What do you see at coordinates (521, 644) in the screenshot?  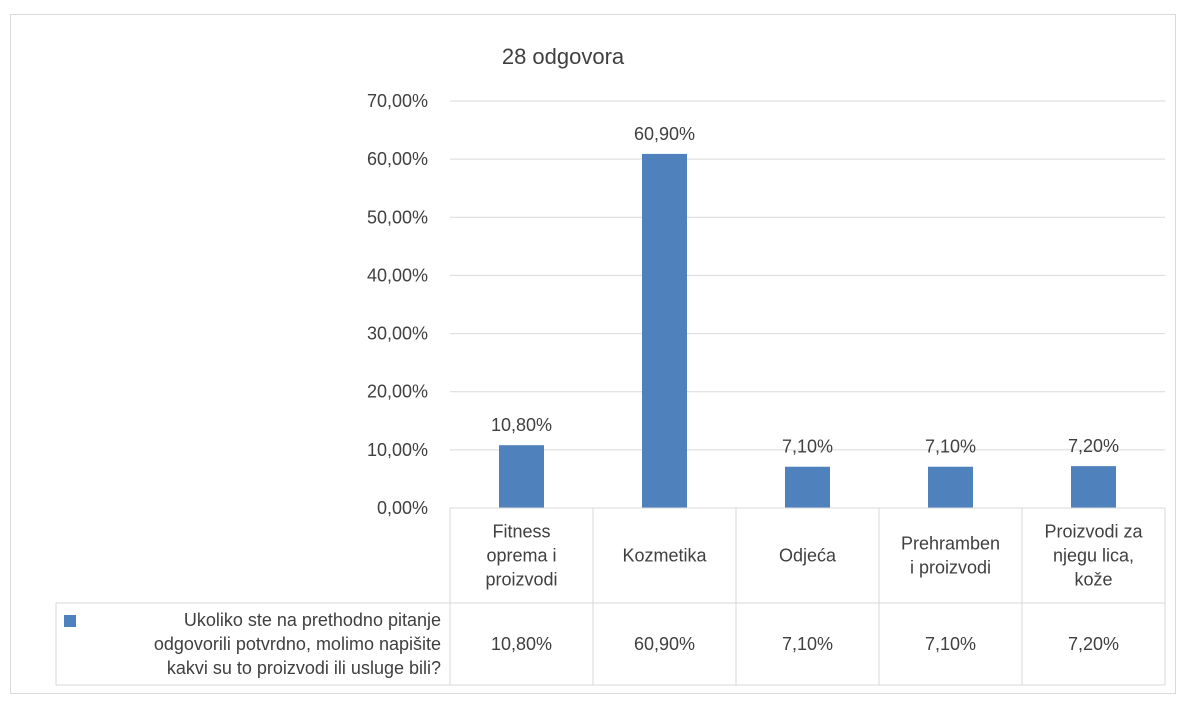 I see `table-cell-value: 10,80%` at bounding box center [521, 644].